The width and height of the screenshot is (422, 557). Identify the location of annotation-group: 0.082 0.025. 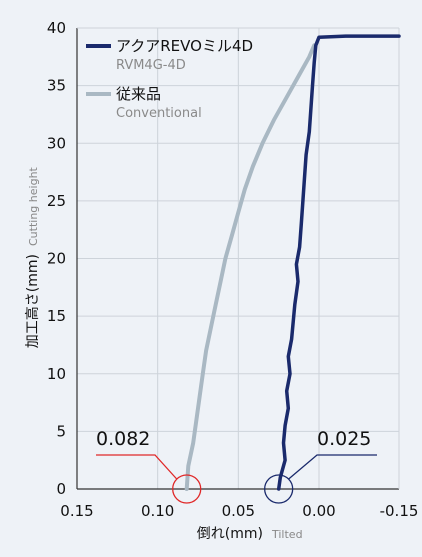
(236, 466).